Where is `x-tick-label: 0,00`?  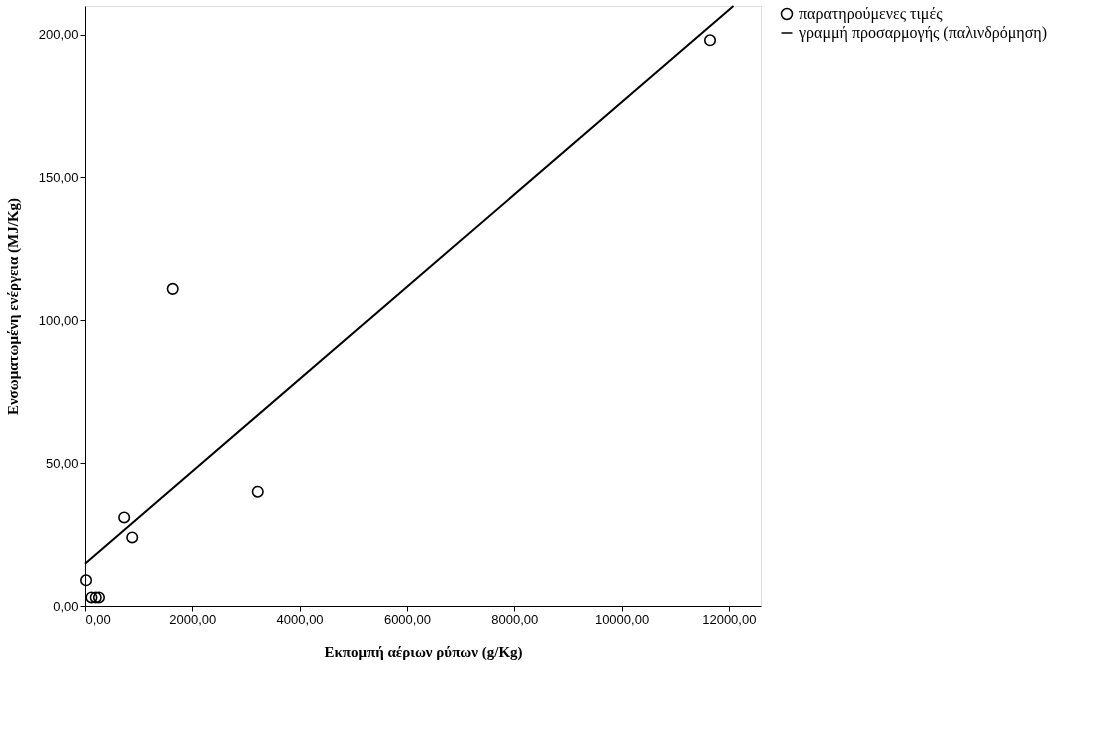 x-tick-label: 0,00 is located at coordinates (98, 619).